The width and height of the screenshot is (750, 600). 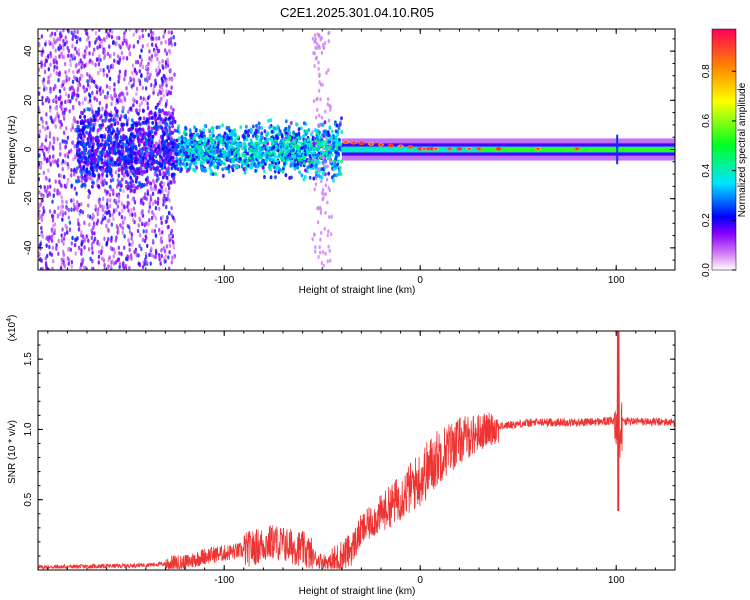 I want to click on spectrogram-x-label: Height of straight line (km), so click(x=357, y=290).